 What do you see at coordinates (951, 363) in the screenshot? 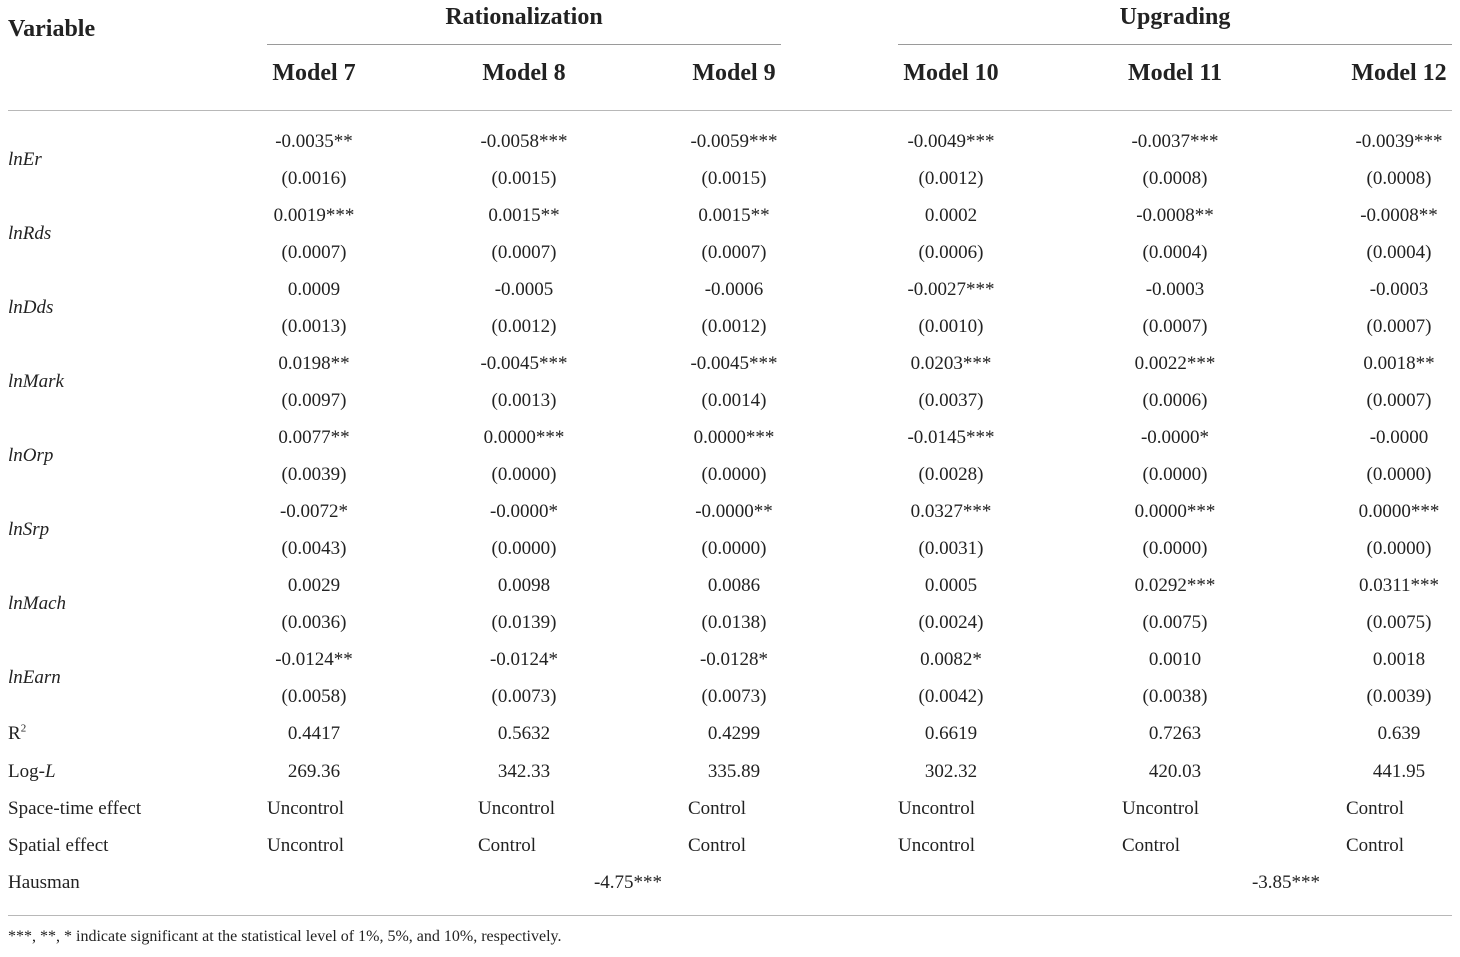
I see `coefficient-cell: 0.0203***` at bounding box center [951, 363].